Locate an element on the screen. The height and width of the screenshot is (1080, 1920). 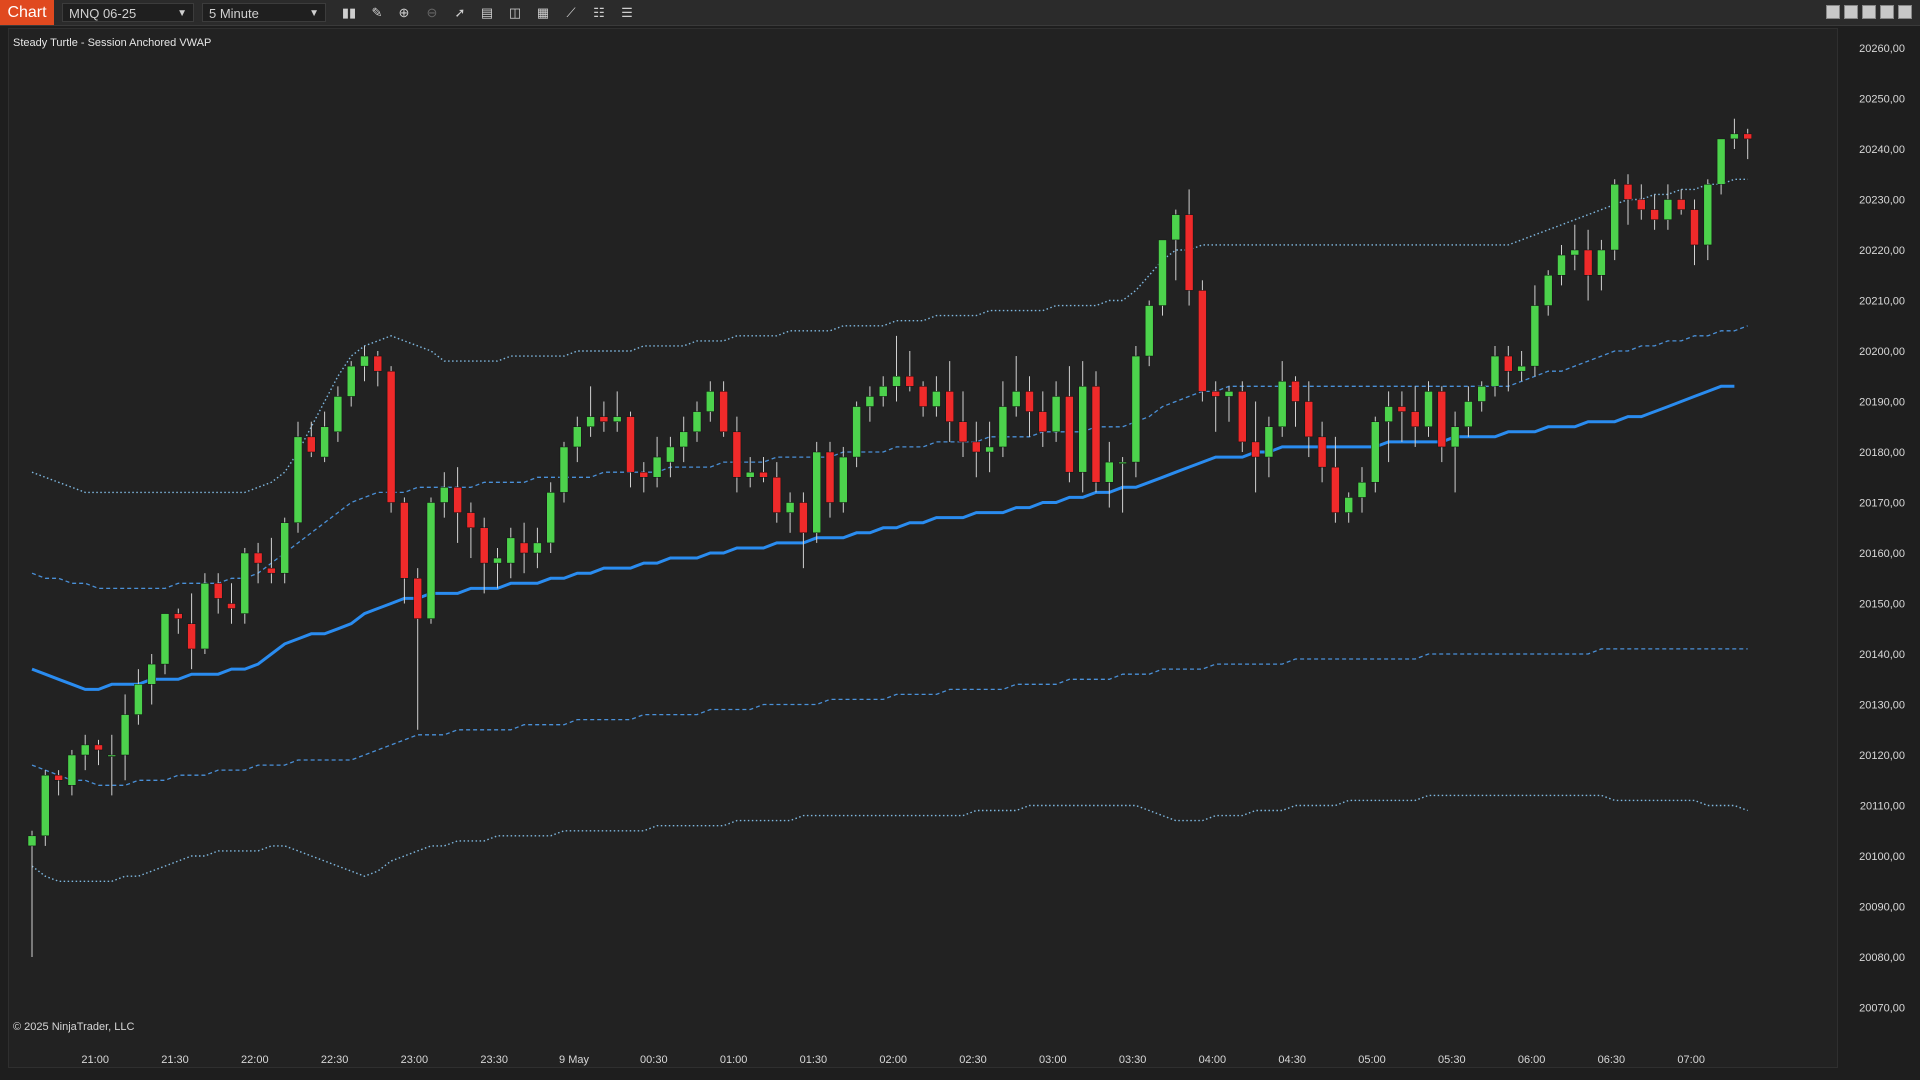
close-window-icon is located at coordinates (1905, 12).